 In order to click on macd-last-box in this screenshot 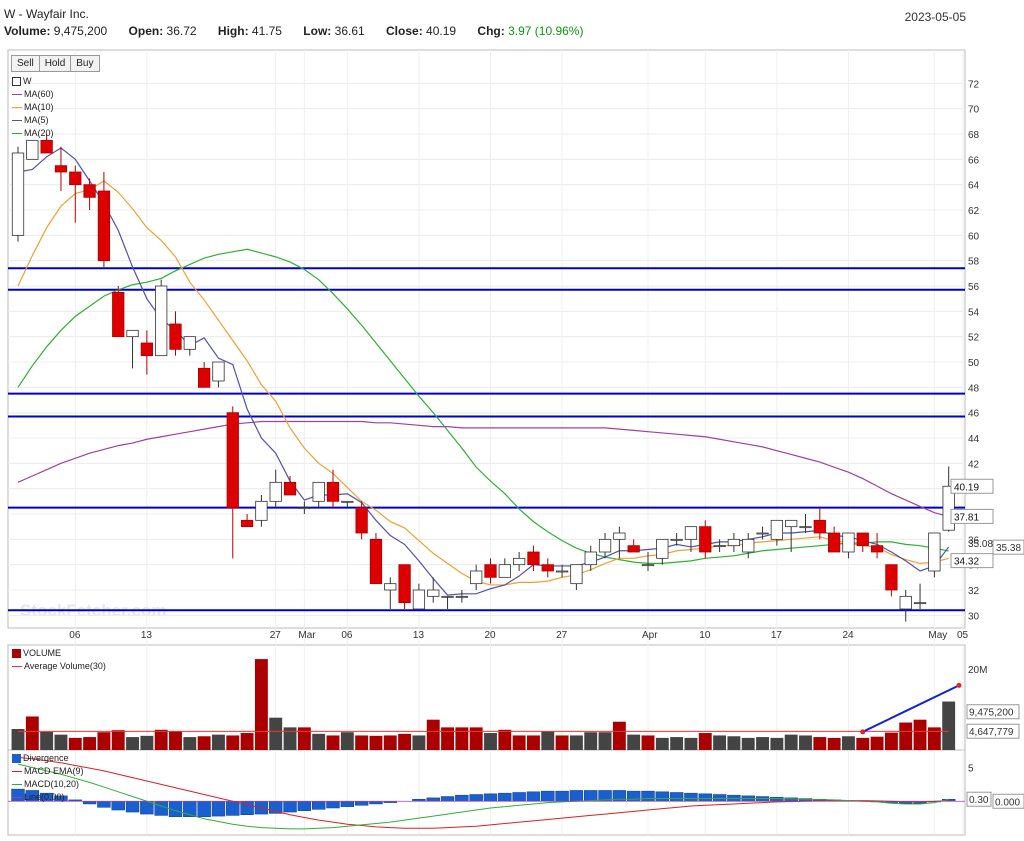, I will do `click(979, 799)`.